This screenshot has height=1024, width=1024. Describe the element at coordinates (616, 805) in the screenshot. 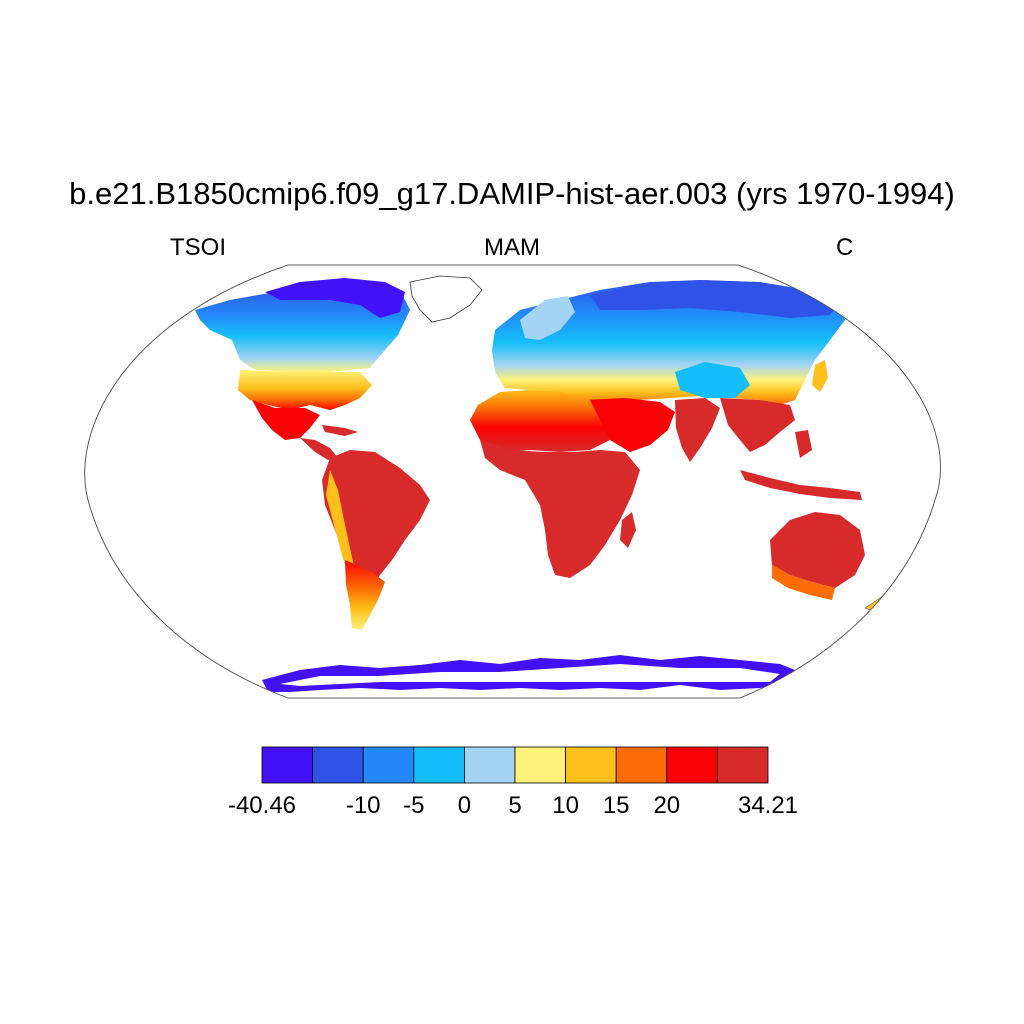

I see `colorbar-tick-label: 15` at that location.